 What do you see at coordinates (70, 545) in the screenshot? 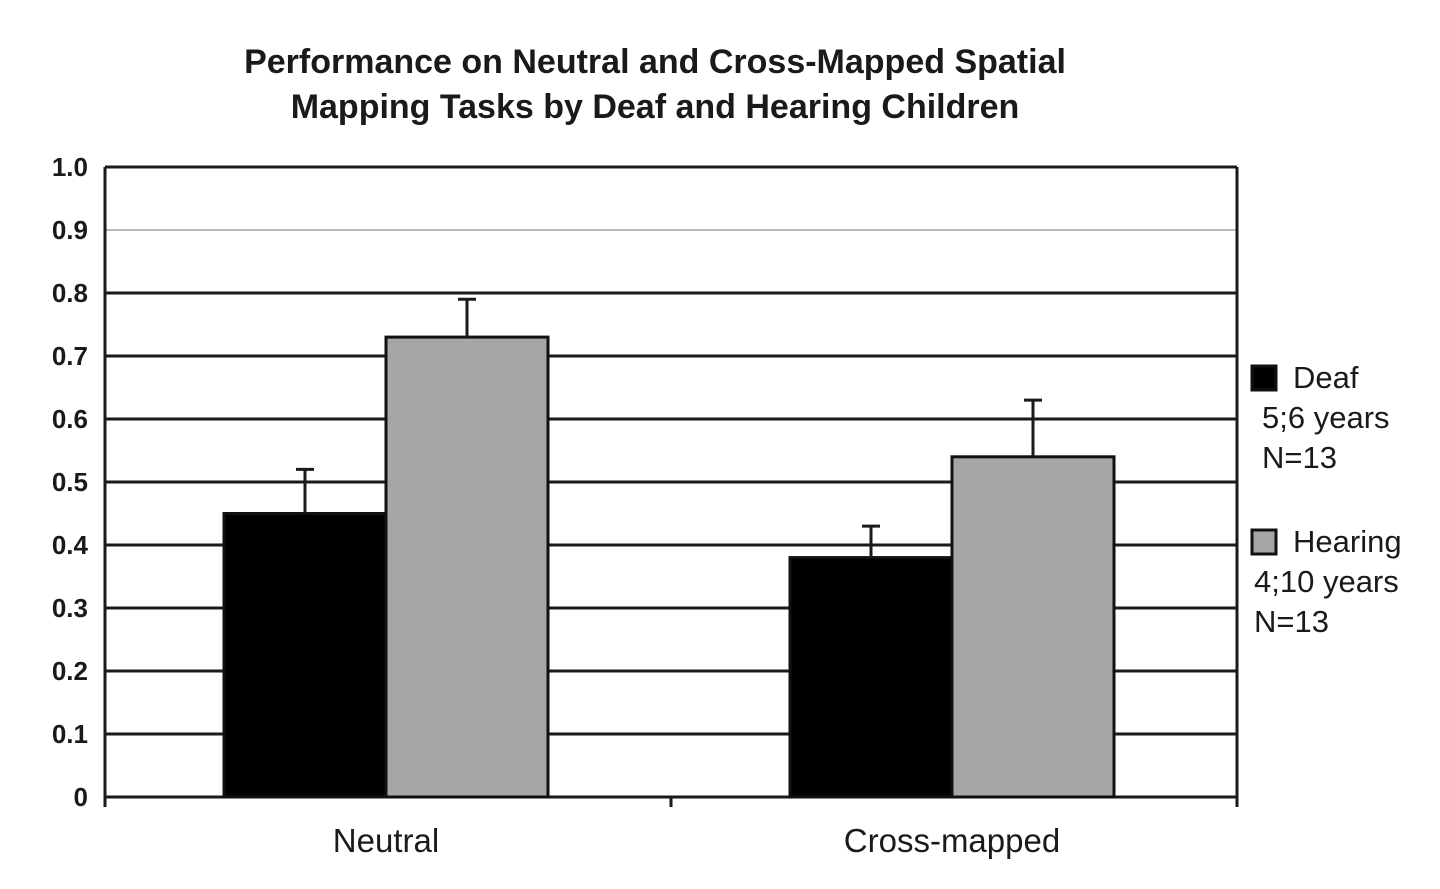
I see `y-tick-label: 0.4` at bounding box center [70, 545].